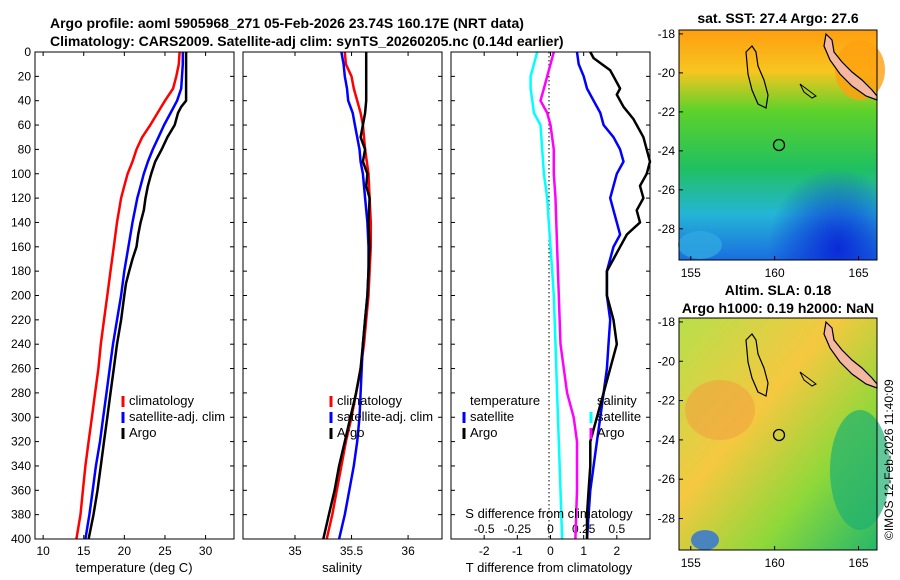 This screenshot has height=580, width=900. I want to click on sla-deep-patch, so click(705, 540).